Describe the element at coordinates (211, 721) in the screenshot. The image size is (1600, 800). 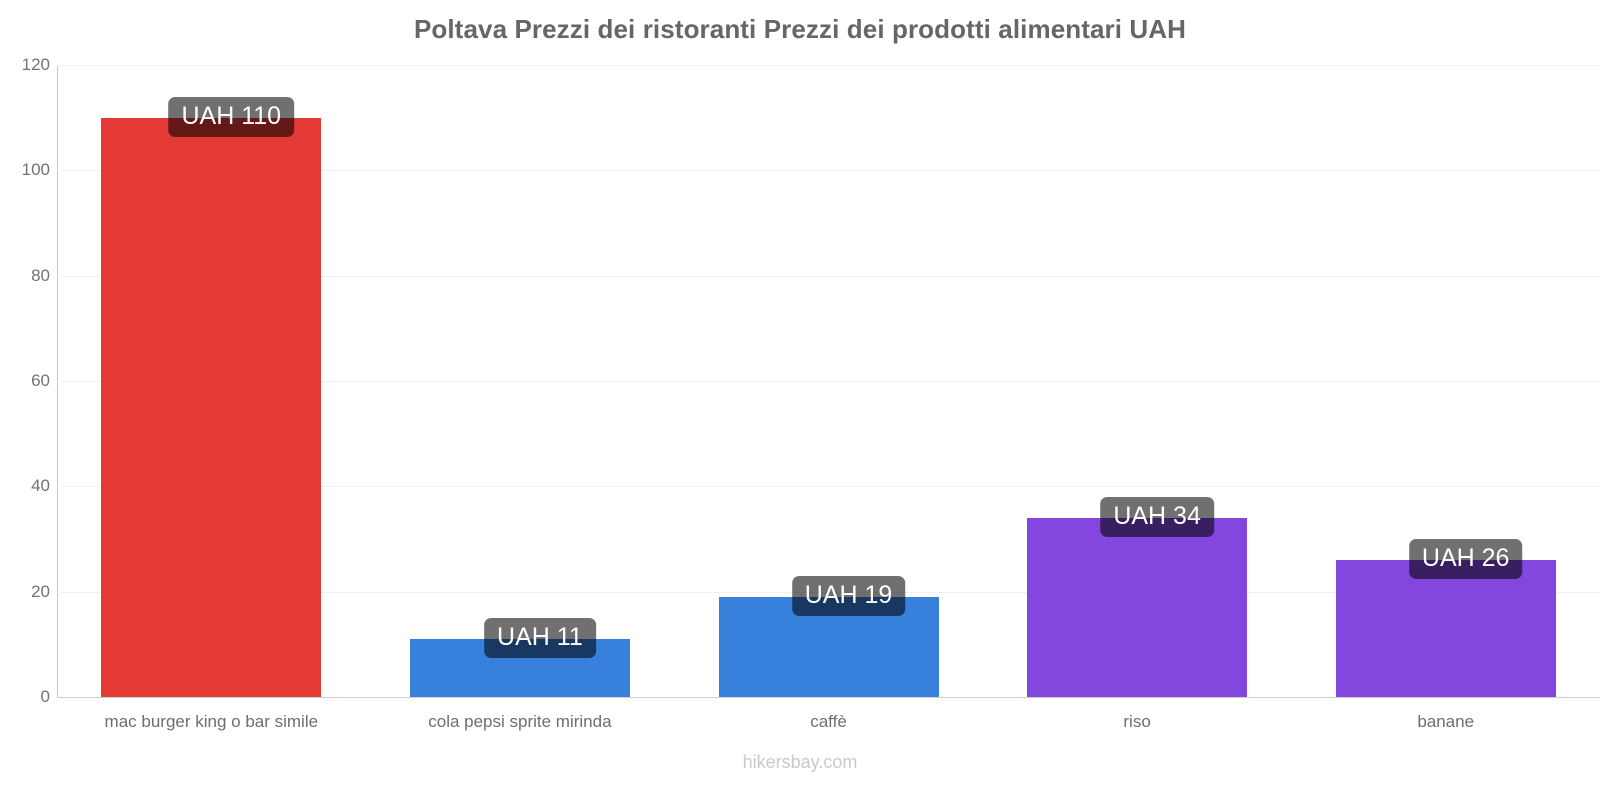
I see `x-tick-label-0: mac burger king o bar simile` at that location.